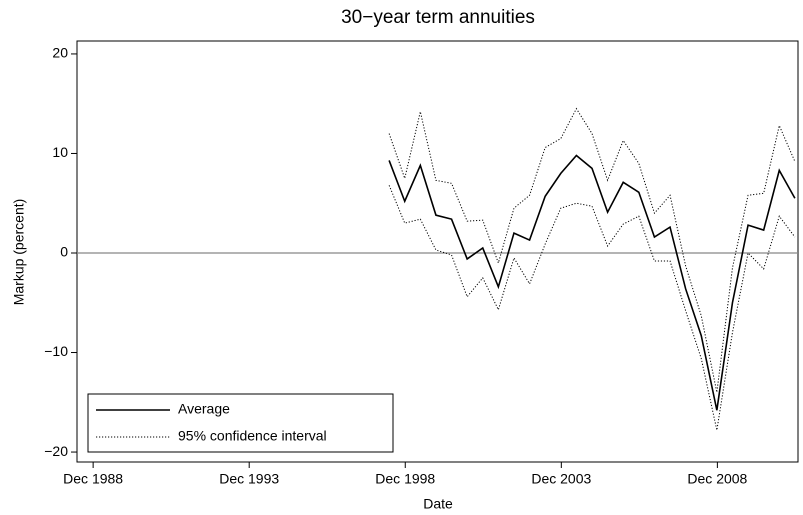 The height and width of the screenshot is (515, 803). I want to click on legend-label: Average, so click(204, 409).